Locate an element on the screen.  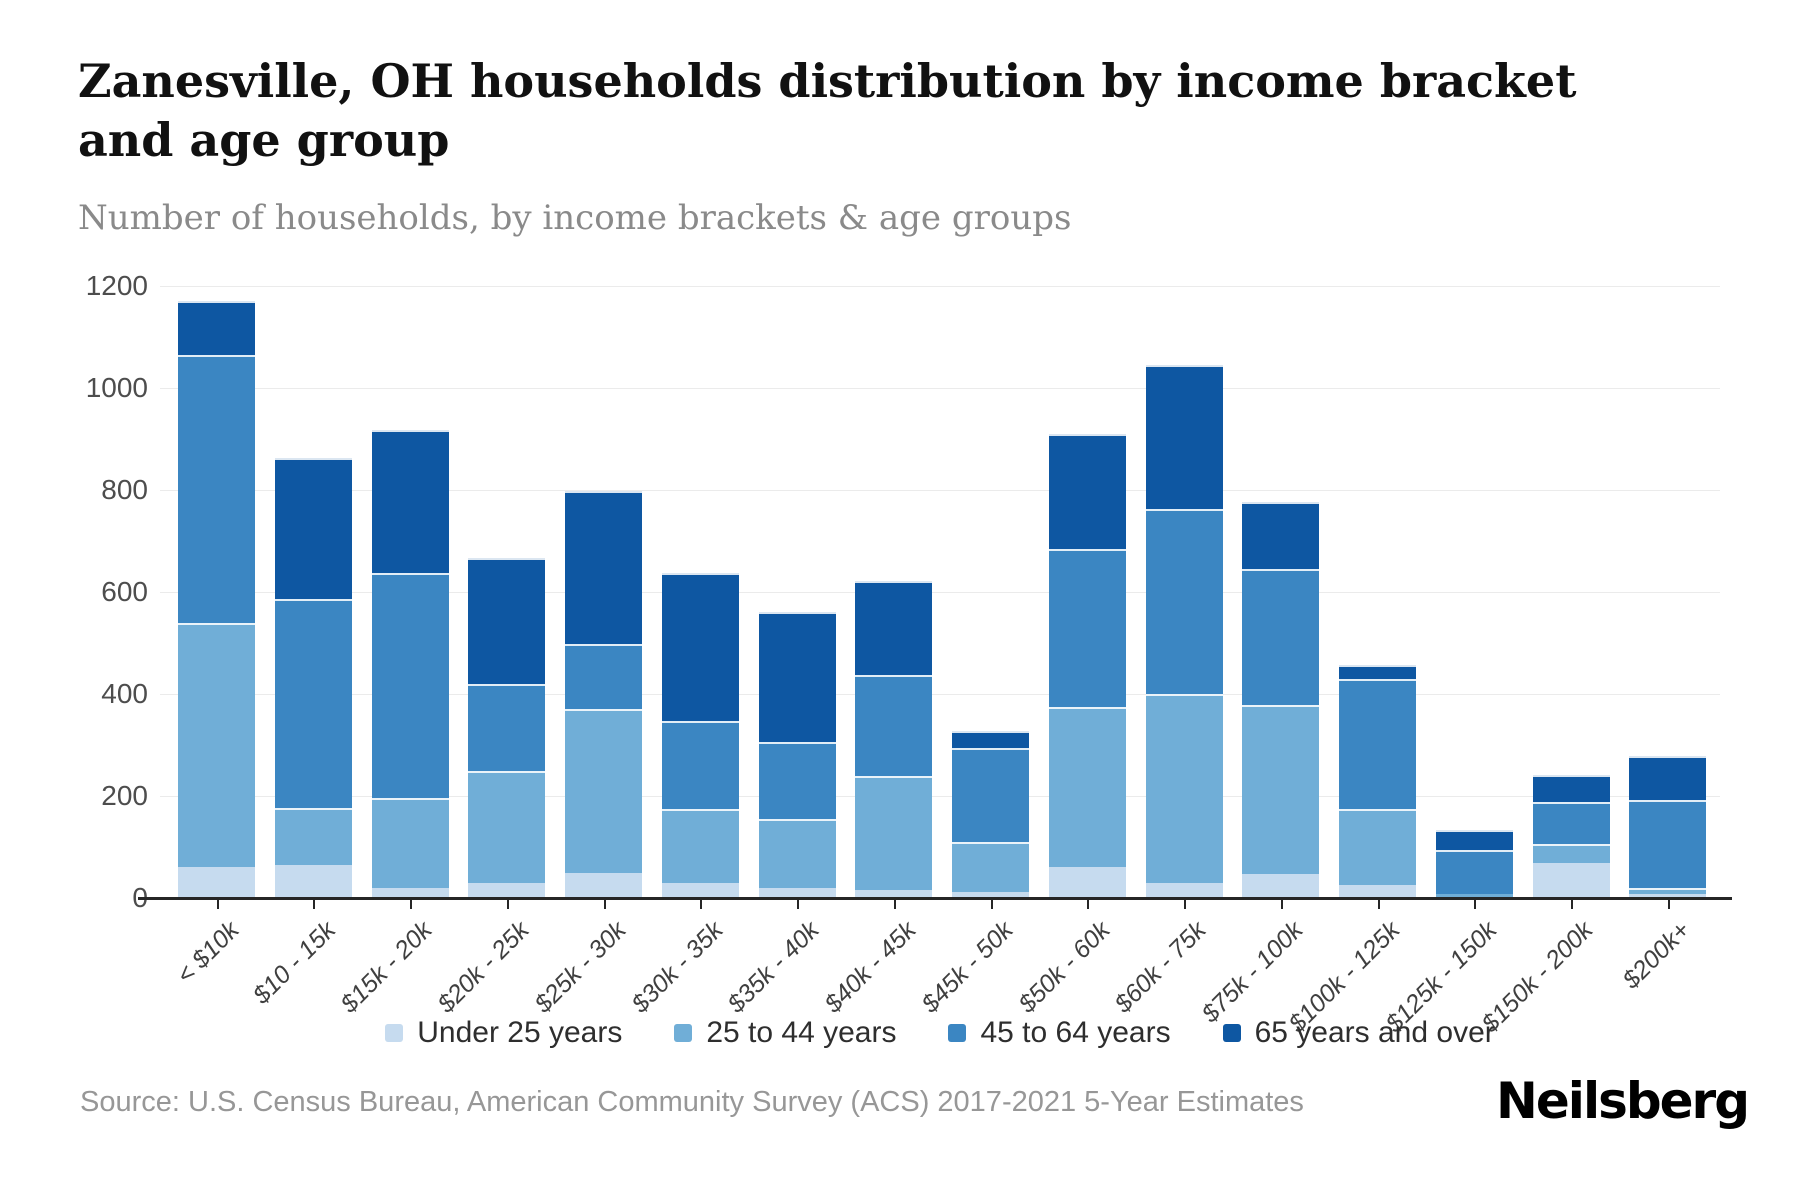
x-tick-25k-30k is located at coordinates (604, 904).